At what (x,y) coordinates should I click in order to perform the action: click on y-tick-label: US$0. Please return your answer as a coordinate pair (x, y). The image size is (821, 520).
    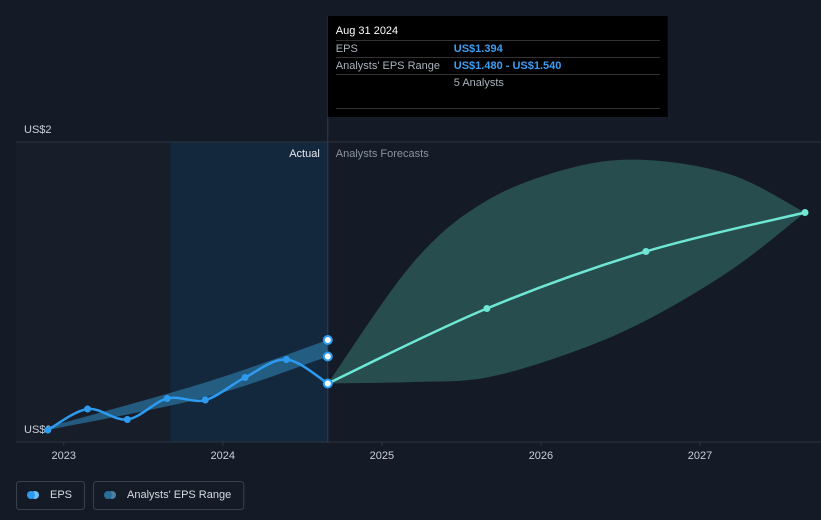
    Looking at the image, I should click on (38, 430).